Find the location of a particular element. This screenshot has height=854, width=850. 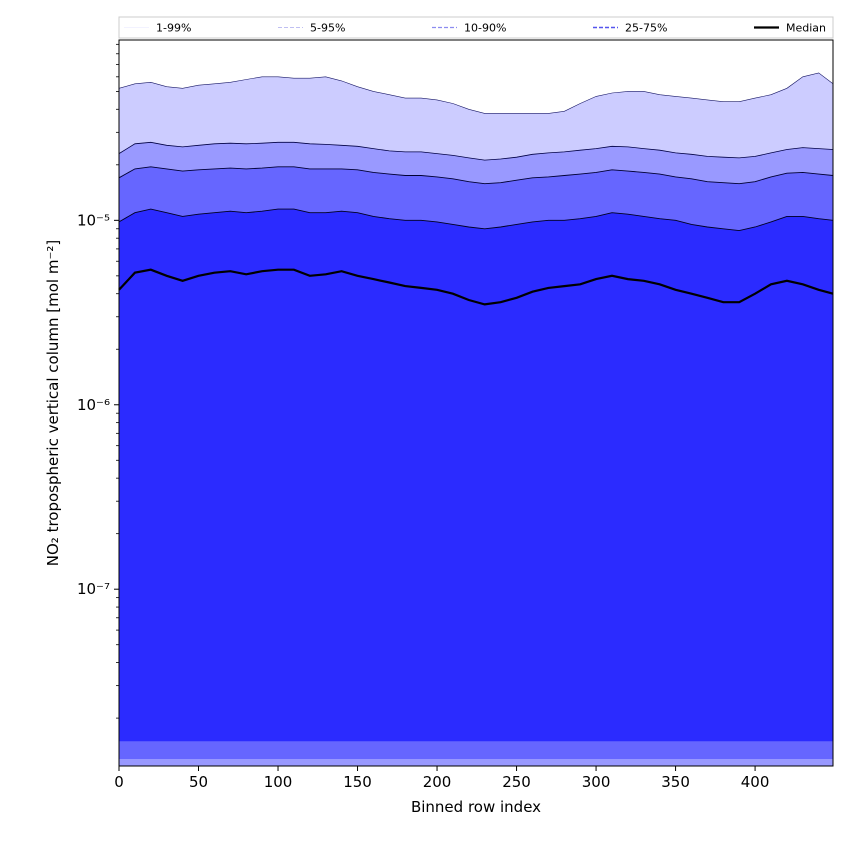

series-line-median is located at coordinates (476, 287).